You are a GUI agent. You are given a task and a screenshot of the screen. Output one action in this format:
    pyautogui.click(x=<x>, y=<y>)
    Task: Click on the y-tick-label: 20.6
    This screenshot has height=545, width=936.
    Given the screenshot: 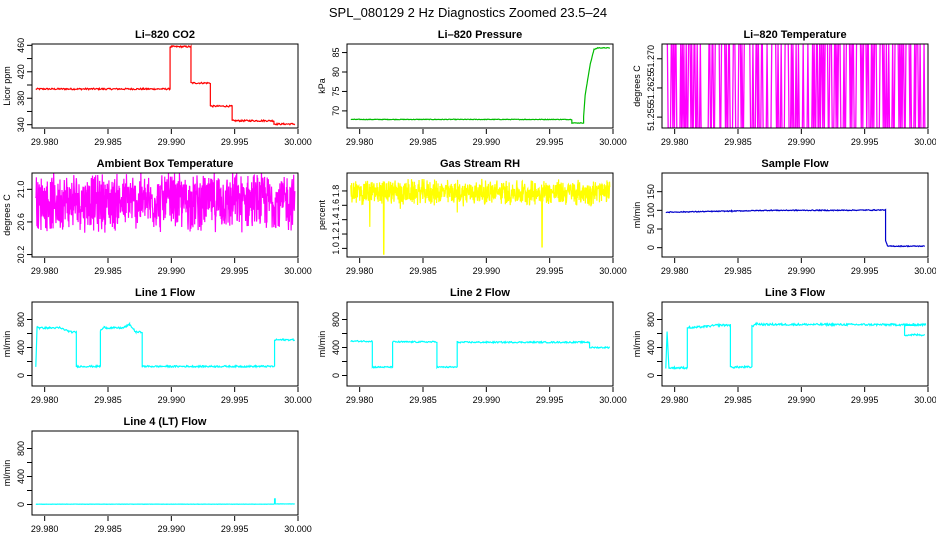 What is the action you would take?
    pyautogui.click(x=21, y=222)
    